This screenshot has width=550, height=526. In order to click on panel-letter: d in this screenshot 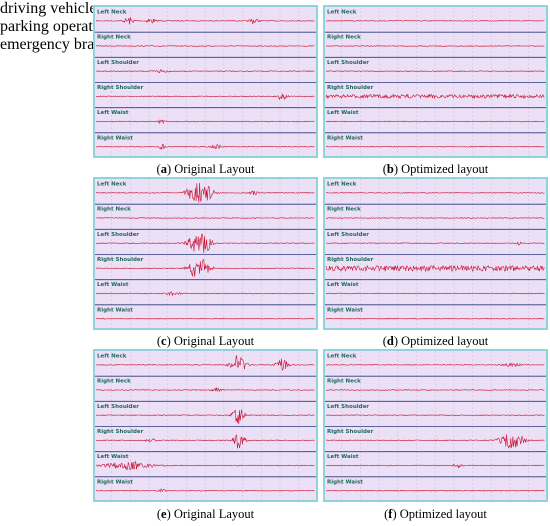, I will do `click(390, 341)`.